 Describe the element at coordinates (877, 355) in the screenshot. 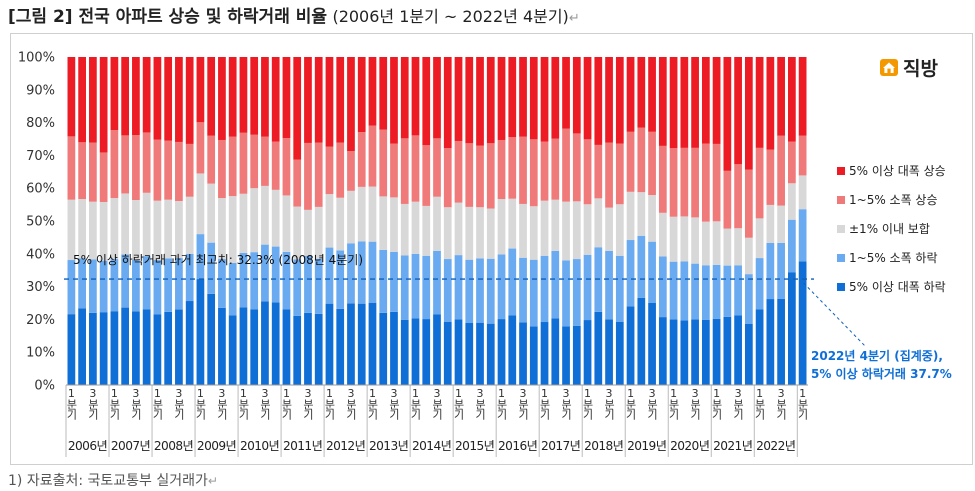

I see `callout-text-1: 2022년 4분기 (집계중),` at that location.